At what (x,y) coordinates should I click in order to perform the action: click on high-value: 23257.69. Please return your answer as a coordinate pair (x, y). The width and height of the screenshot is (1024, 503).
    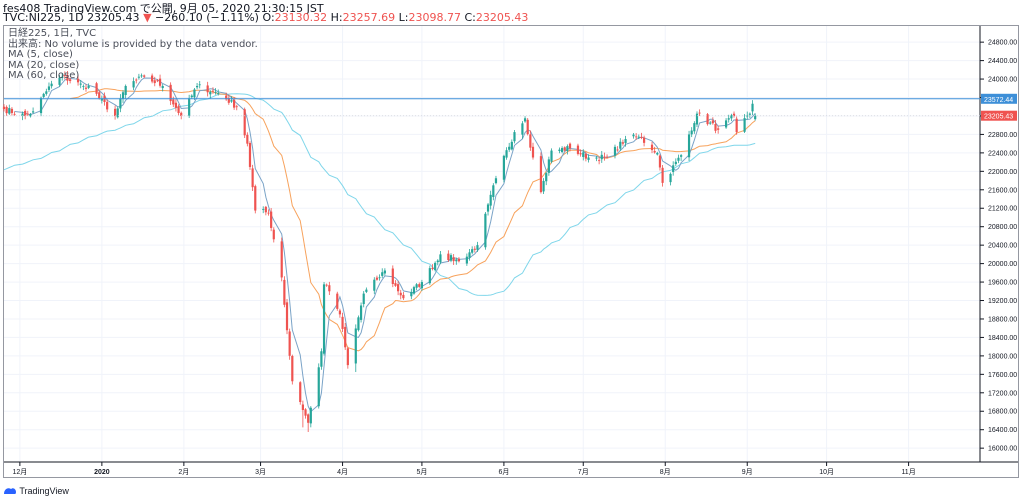
    Looking at the image, I should click on (369, 17).